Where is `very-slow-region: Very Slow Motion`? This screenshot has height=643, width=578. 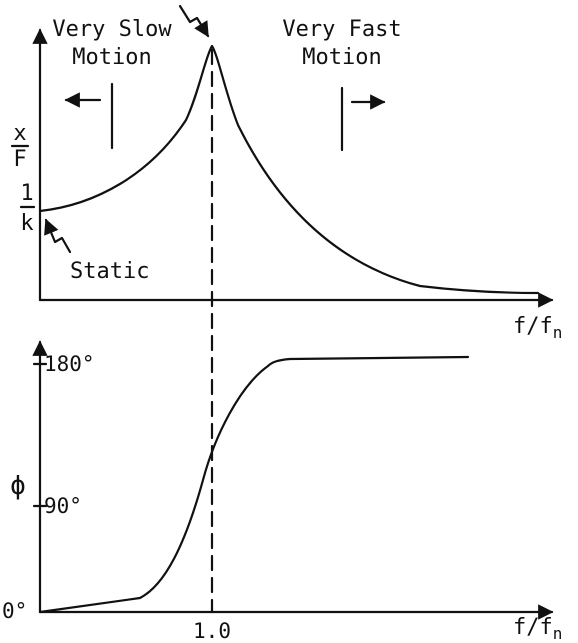 very-slow-region: Very Slow Motion is located at coordinates (112, 83).